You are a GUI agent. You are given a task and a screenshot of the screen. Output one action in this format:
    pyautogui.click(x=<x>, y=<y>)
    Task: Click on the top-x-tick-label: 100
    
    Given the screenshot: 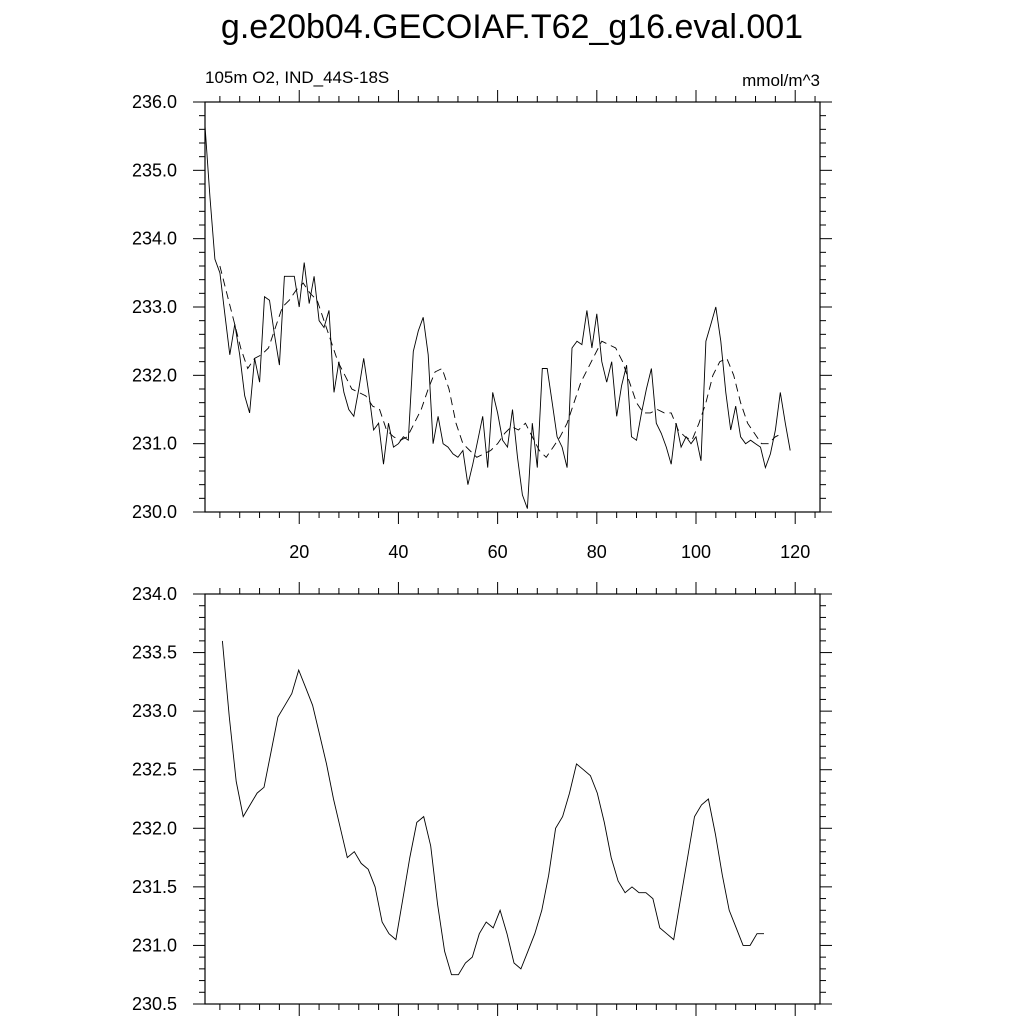 What is the action you would take?
    pyautogui.click(x=696, y=552)
    